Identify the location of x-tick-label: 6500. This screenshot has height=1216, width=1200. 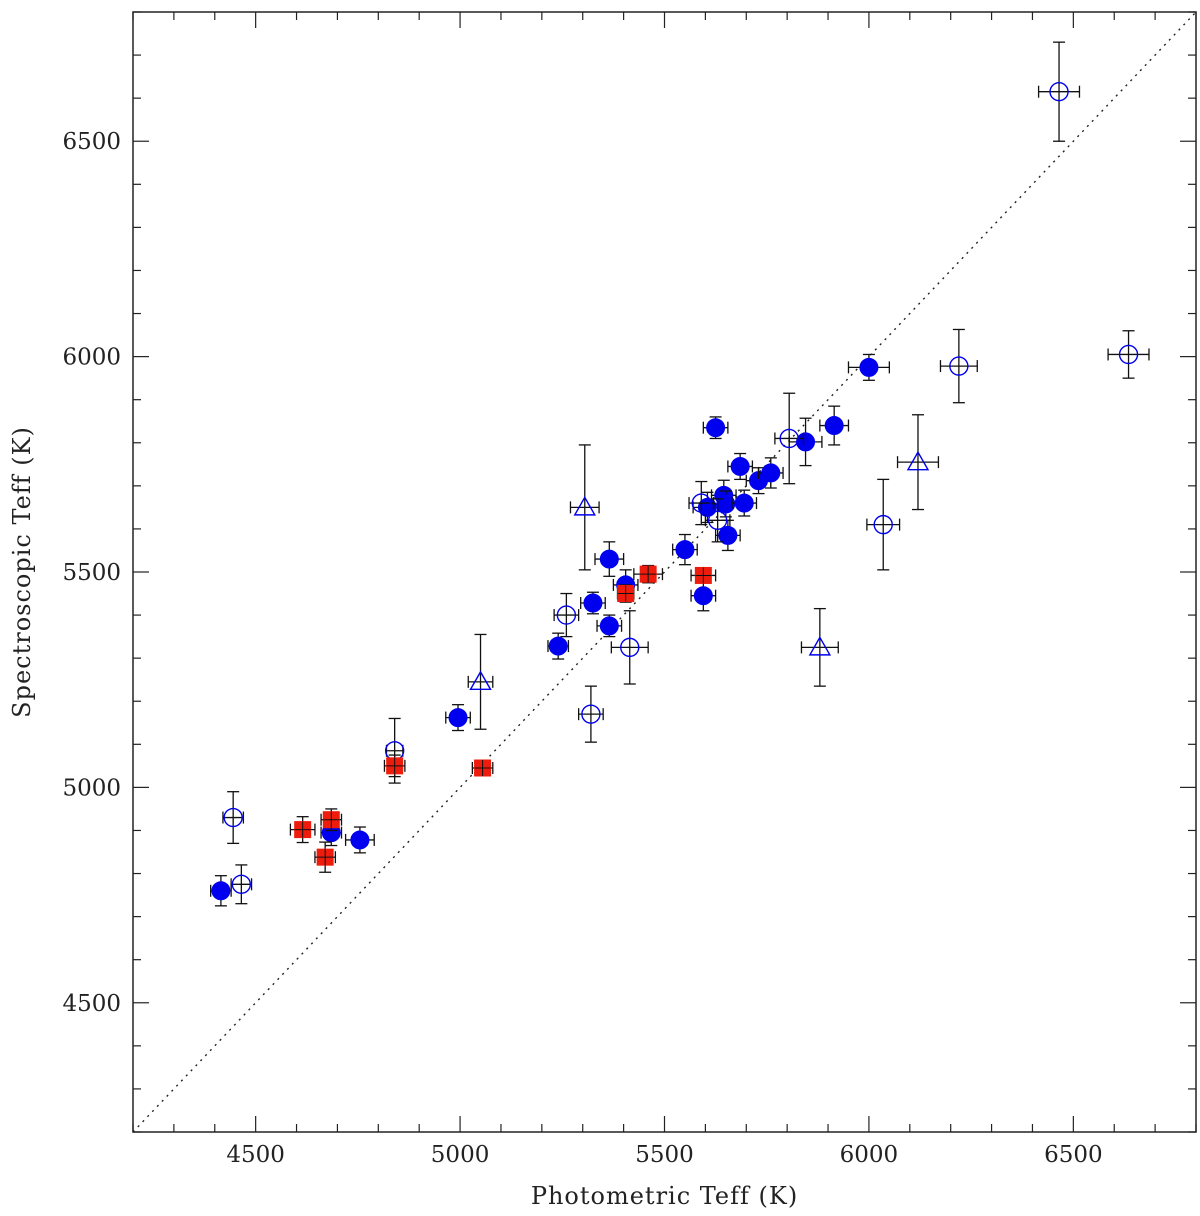
(1073, 1155).